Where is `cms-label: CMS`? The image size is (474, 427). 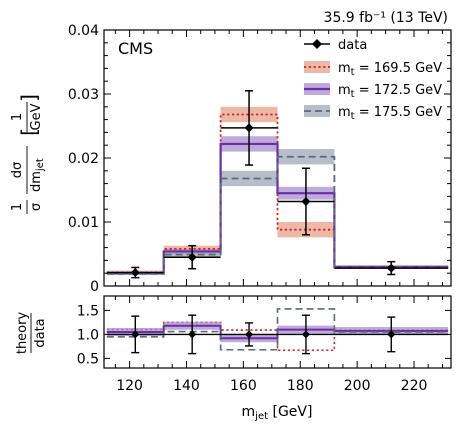 cms-label: CMS is located at coordinates (135, 48).